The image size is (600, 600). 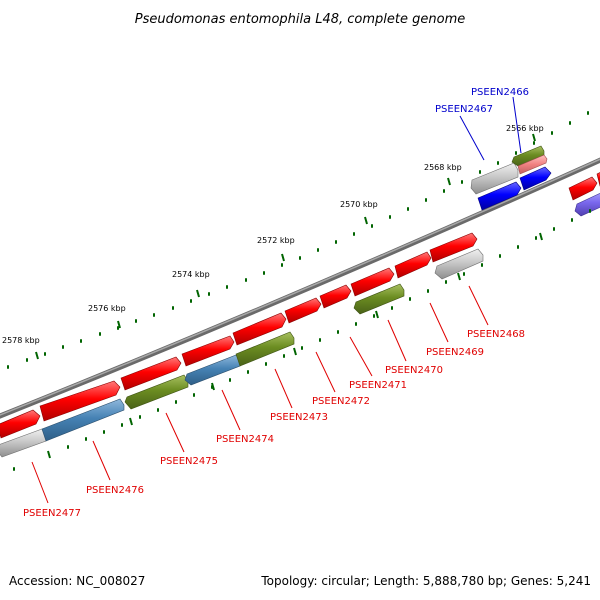 What do you see at coordinates (378, 385) in the screenshot?
I see `gene-label-pseen2471: PSEEN2471` at bounding box center [378, 385].